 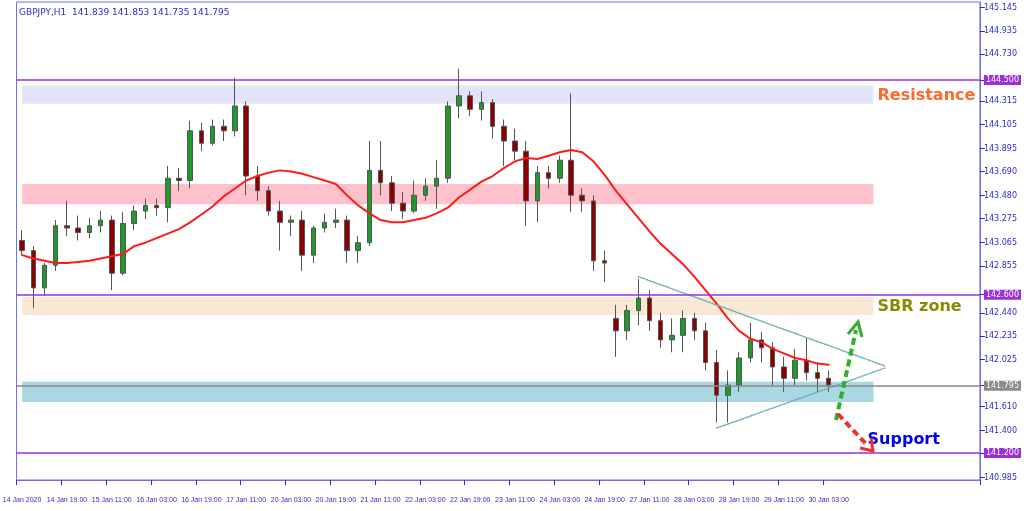 I want to click on y-tick-label: 143.690, so click(x=1000, y=171).